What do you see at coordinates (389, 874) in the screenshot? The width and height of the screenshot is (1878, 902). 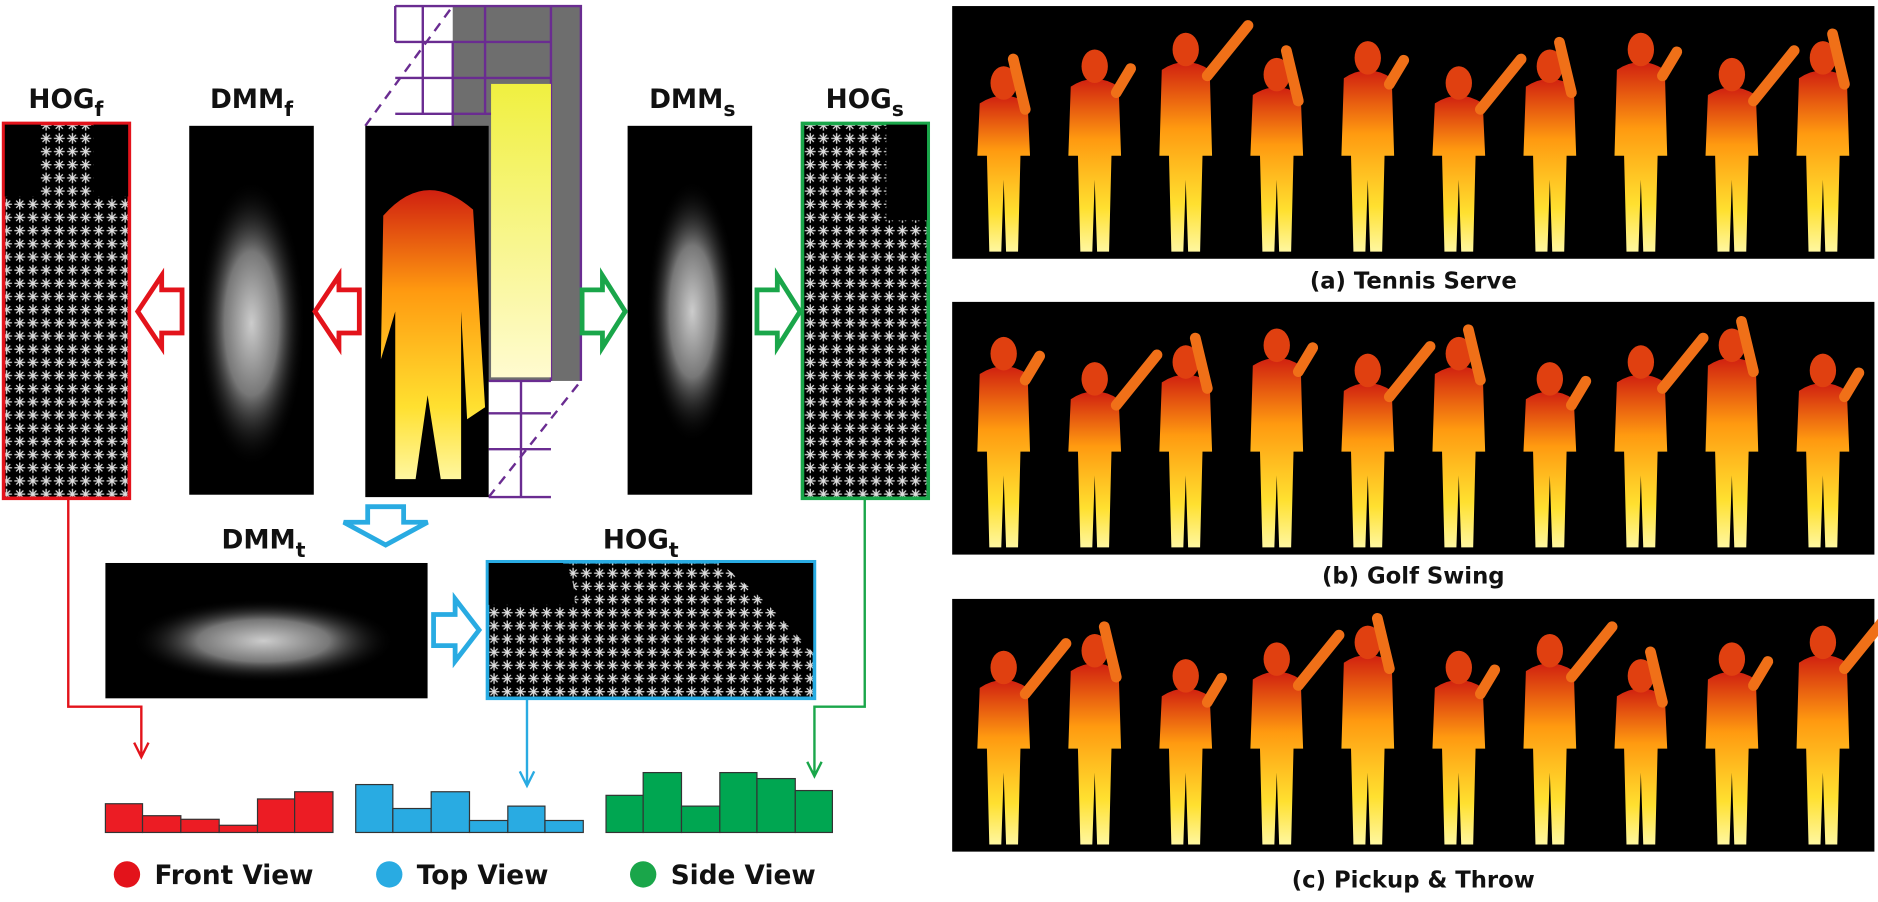 I see `legend-marker` at bounding box center [389, 874].